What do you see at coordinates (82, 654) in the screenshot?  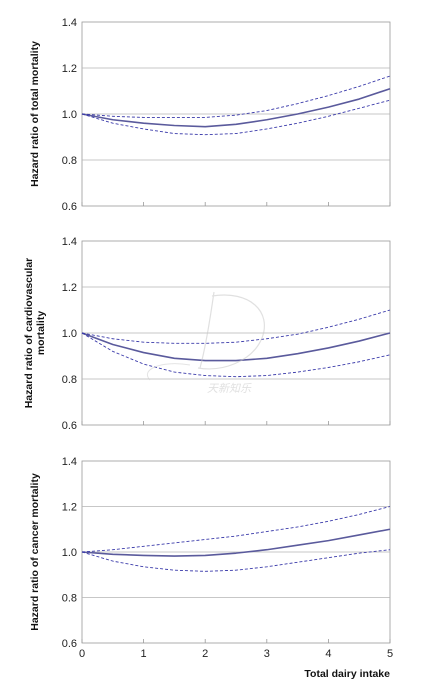 I see `x-tick-label: 0` at bounding box center [82, 654].